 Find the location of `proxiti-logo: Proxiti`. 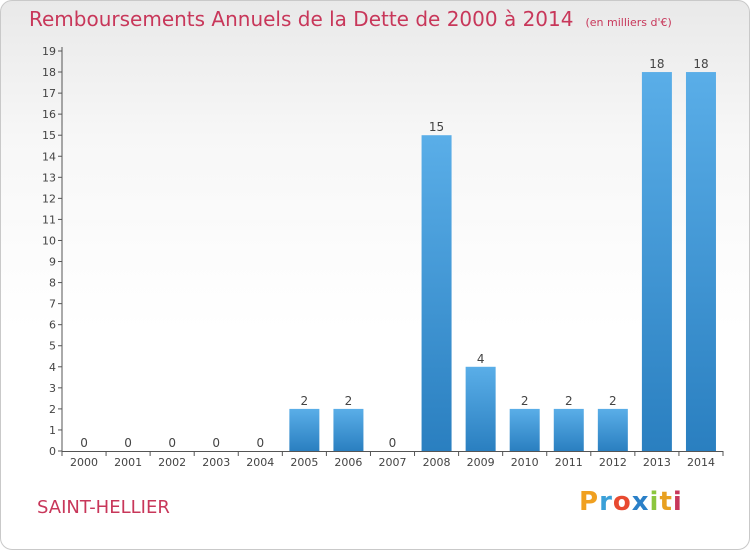

proxiti-logo: Proxiti is located at coordinates (631, 502).